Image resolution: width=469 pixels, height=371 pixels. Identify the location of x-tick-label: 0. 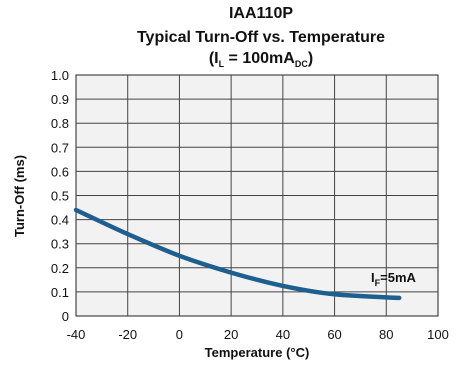
(179, 334).